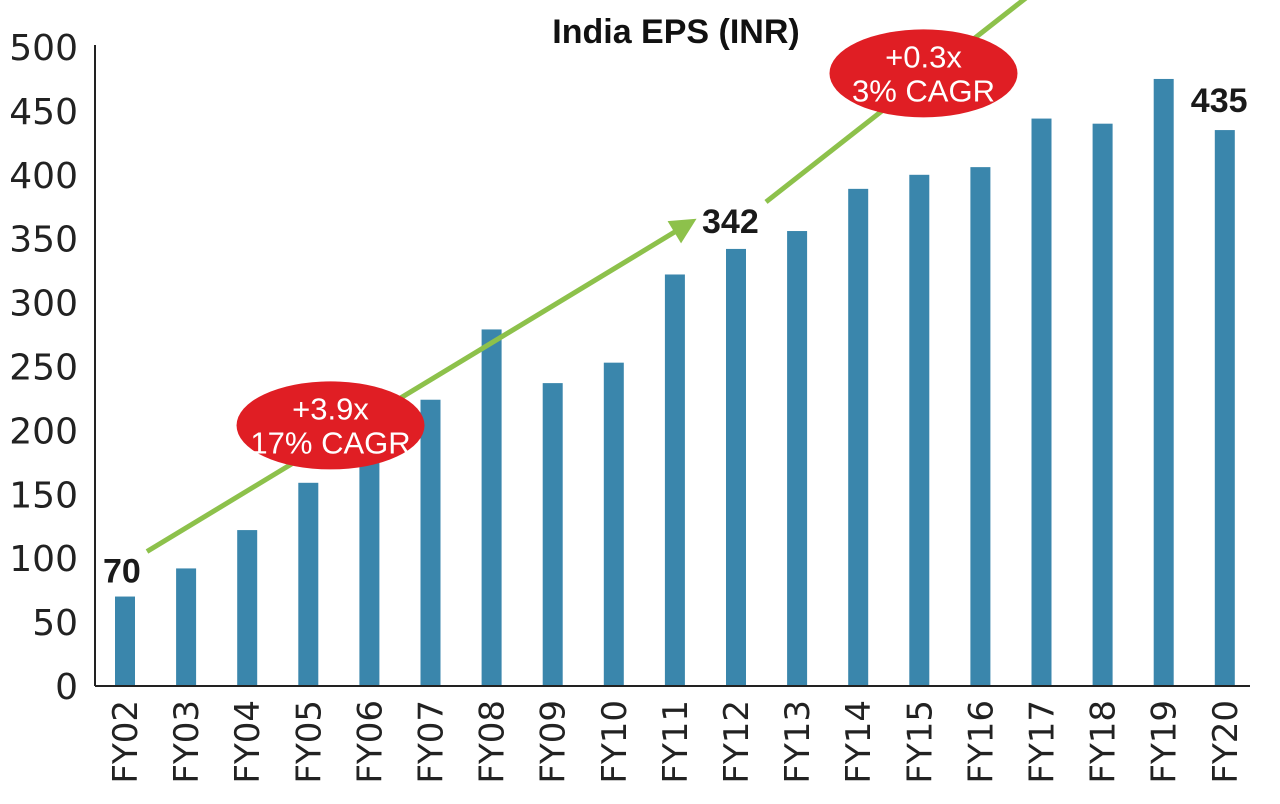 The height and width of the screenshot is (804, 1280). Describe the element at coordinates (1219, 101) in the screenshot. I see `data-label-fy20: 435` at that location.